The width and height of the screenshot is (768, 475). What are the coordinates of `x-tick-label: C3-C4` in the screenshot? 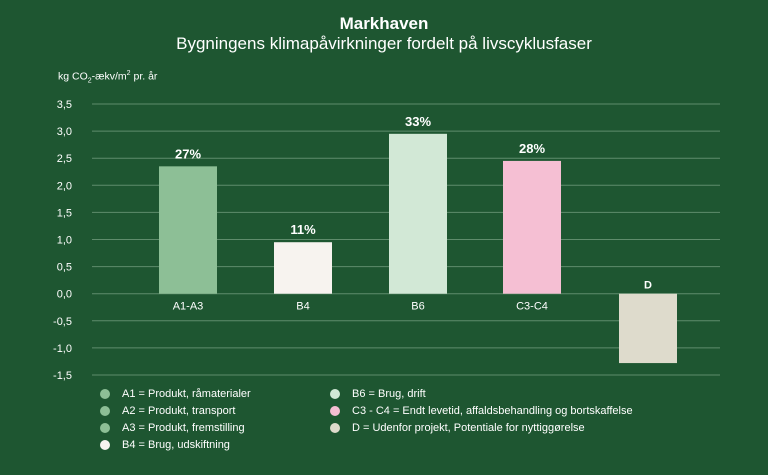 It's located at (532, 307).